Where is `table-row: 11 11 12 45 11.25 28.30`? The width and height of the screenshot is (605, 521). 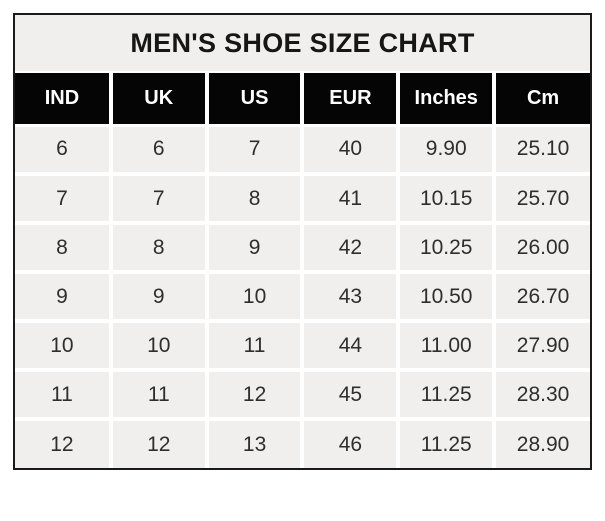 table-row: 11 11 12 45 11.25 28.30 is located at coordinates (302, 395).